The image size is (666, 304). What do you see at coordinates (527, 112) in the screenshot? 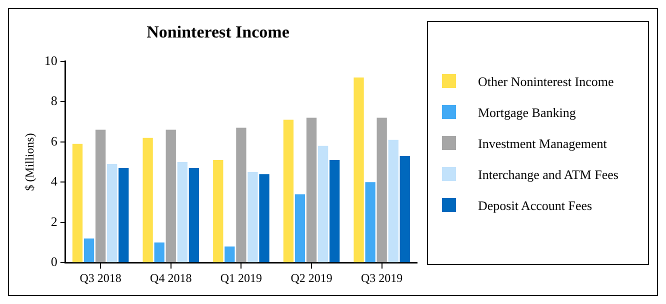
I see `legend-label: Mortgage Banking` at bounding box center [527, 112].